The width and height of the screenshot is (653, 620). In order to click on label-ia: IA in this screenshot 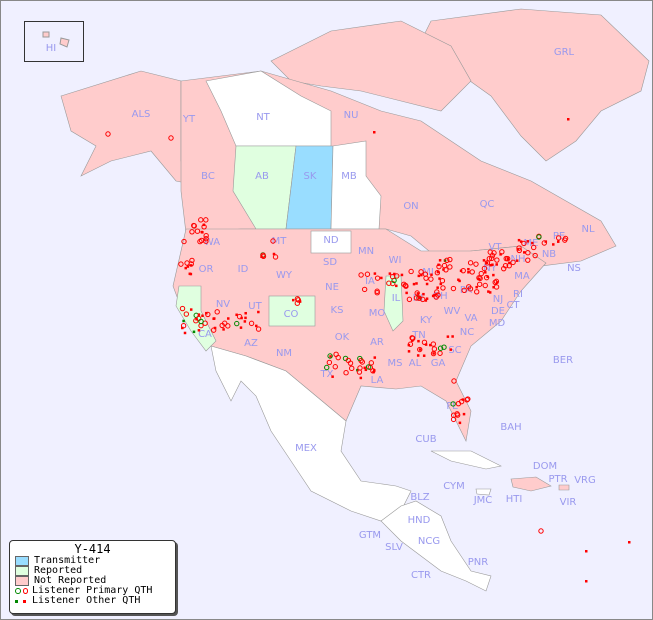, I will do `click(370, 281)`.